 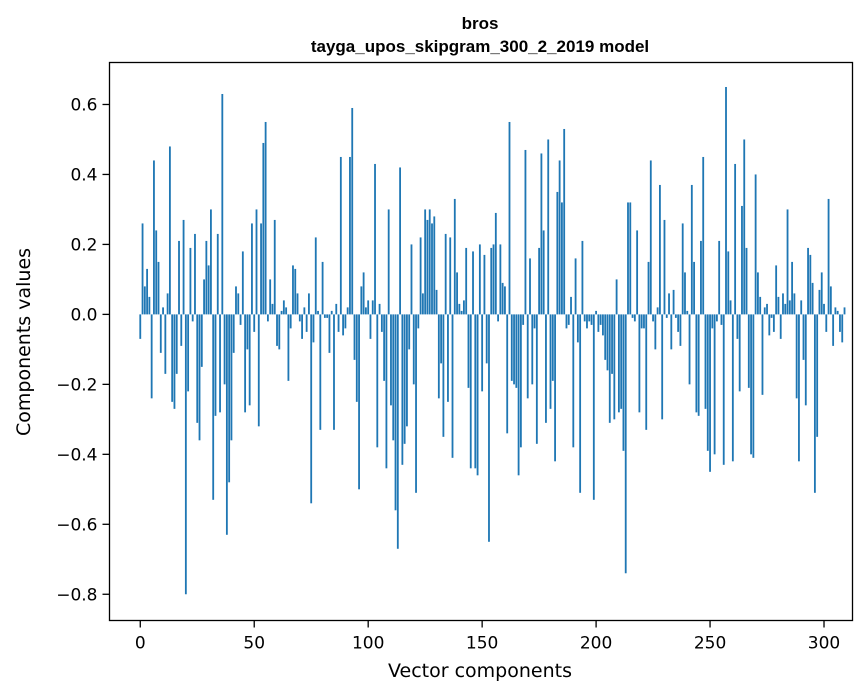 I want to click on y-tick-label: −0.6, so click(x=76, y=525).